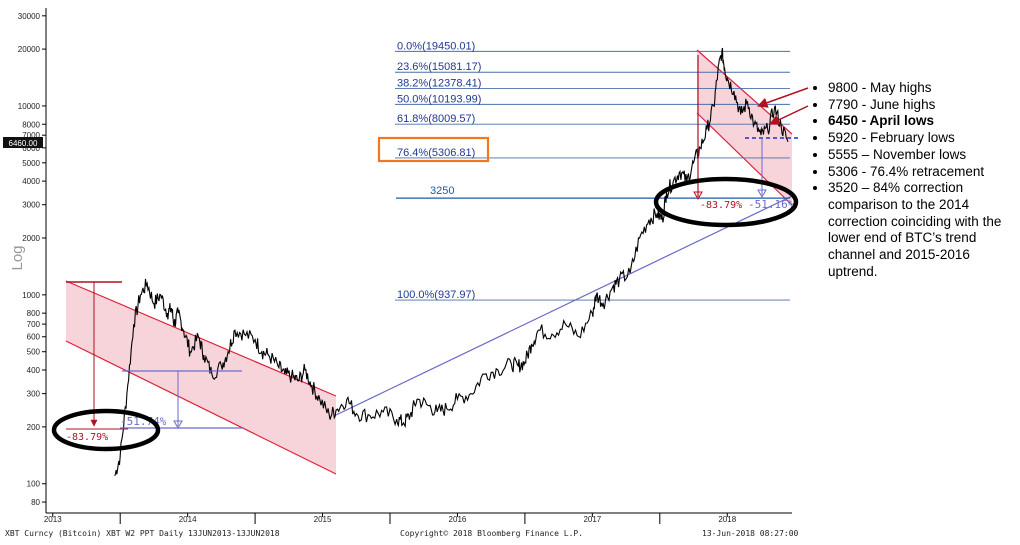 This screenshot has height=545, width=1020. Describe the element at coordinates (698, 196) in the screenshot. I see `drop-2018-arrowhead` at that location.